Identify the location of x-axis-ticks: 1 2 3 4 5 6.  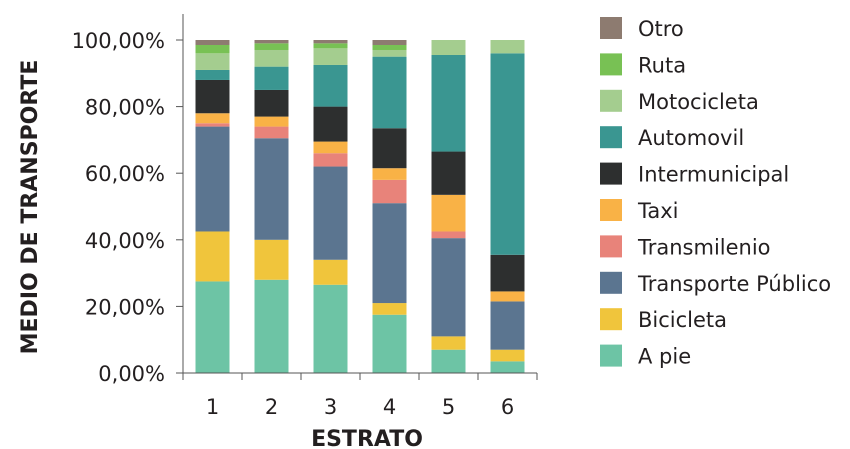
(360, 396).